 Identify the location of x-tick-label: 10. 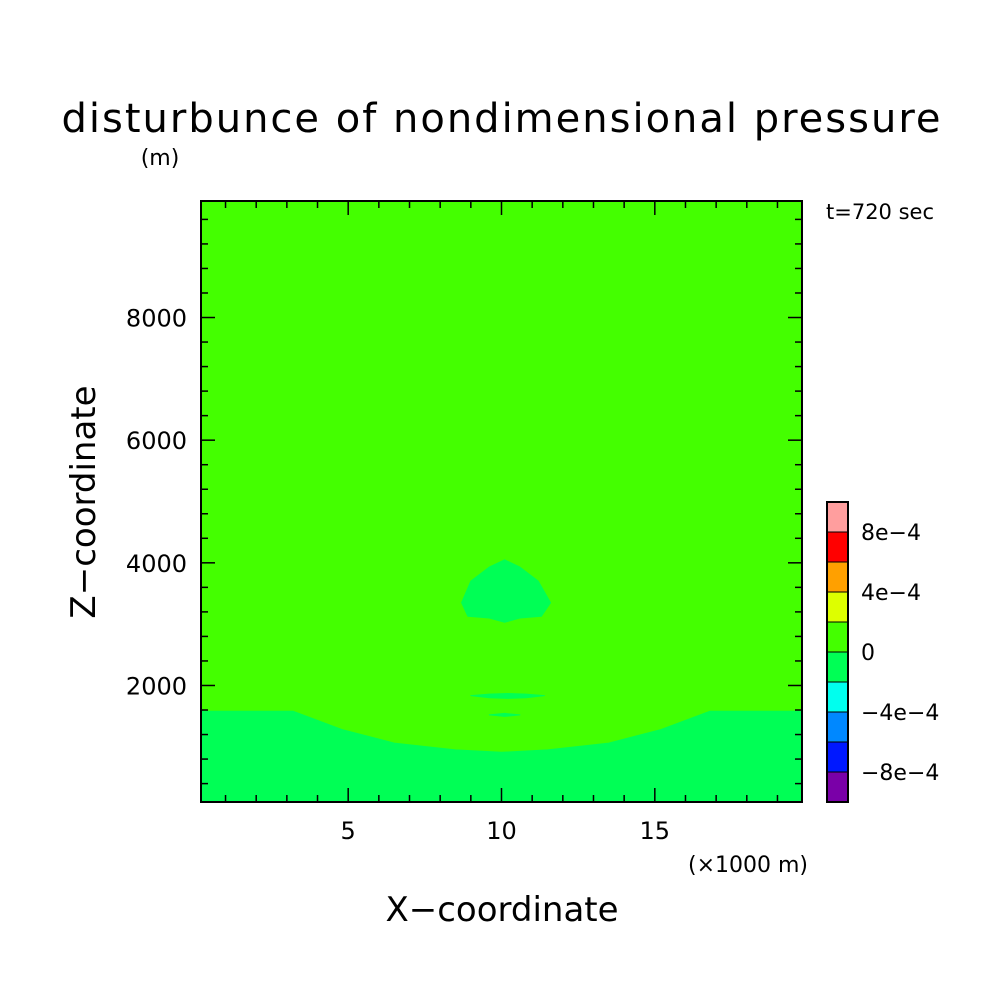
(501, 831).